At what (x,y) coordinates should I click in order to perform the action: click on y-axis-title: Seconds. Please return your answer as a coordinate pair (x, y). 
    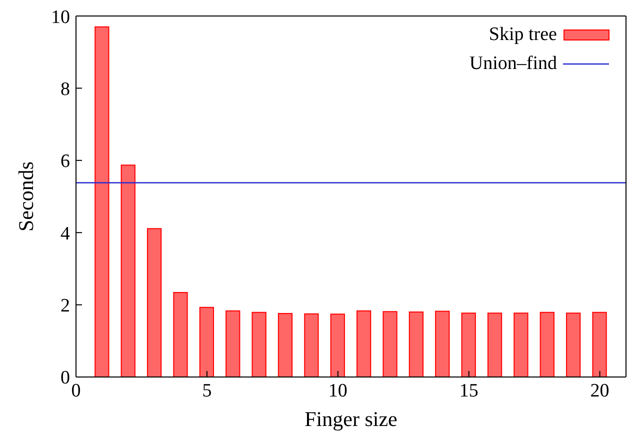
    Looking at the image, I should click on (26, 197).